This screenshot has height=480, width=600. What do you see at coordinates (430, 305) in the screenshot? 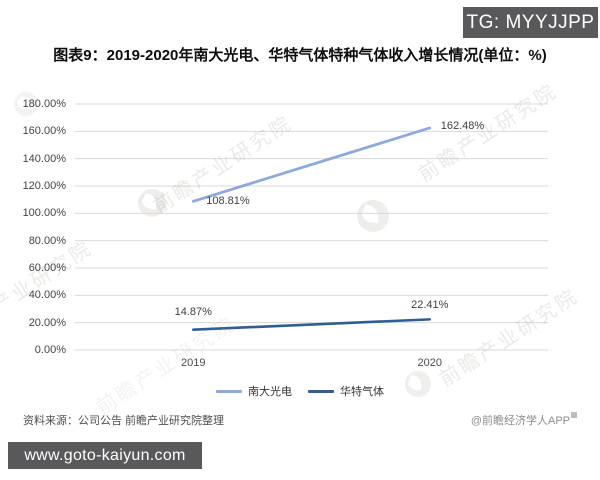
I see `data-label: 22.41%` at bounding box center [430, 305].